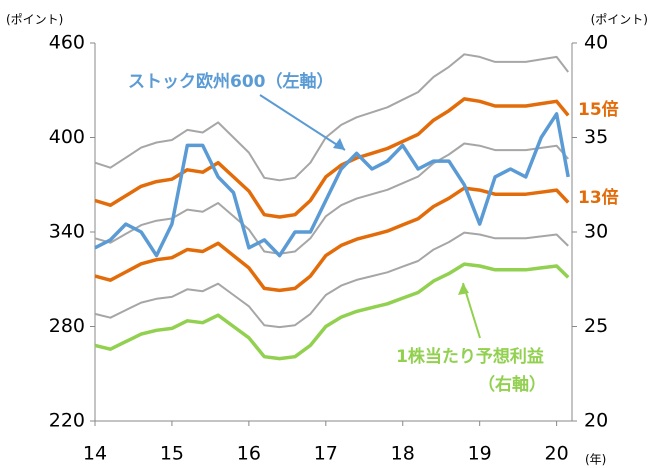  I want to click on y-tick-label: 340, so click(67, 232).